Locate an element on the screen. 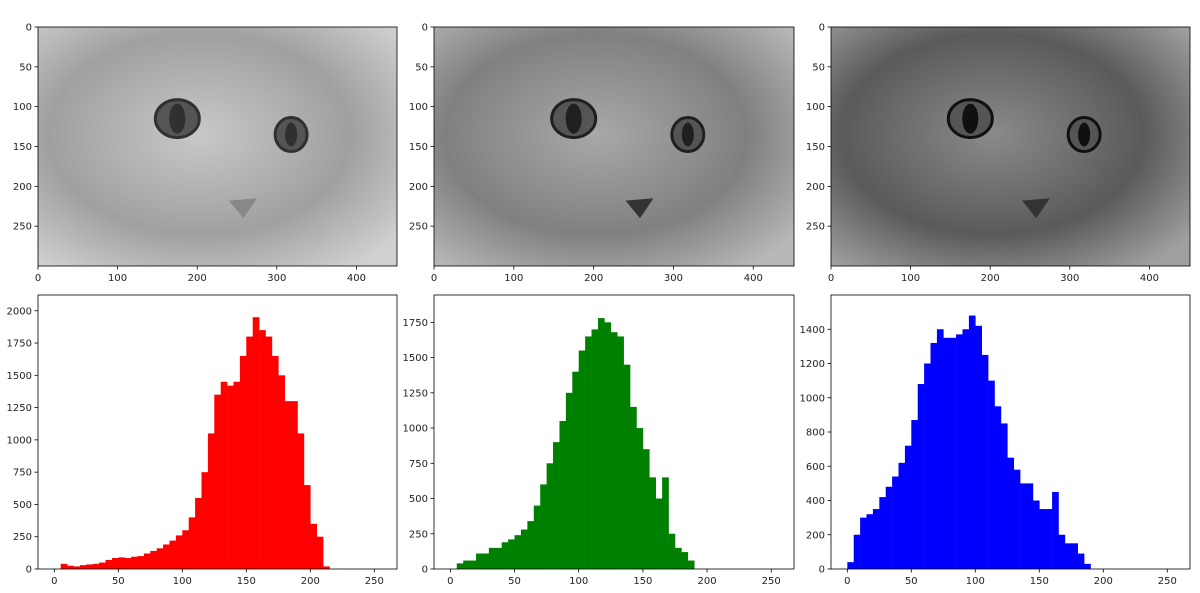  histogram-ytick-label: 1000 is located at coordinates (19, 440).